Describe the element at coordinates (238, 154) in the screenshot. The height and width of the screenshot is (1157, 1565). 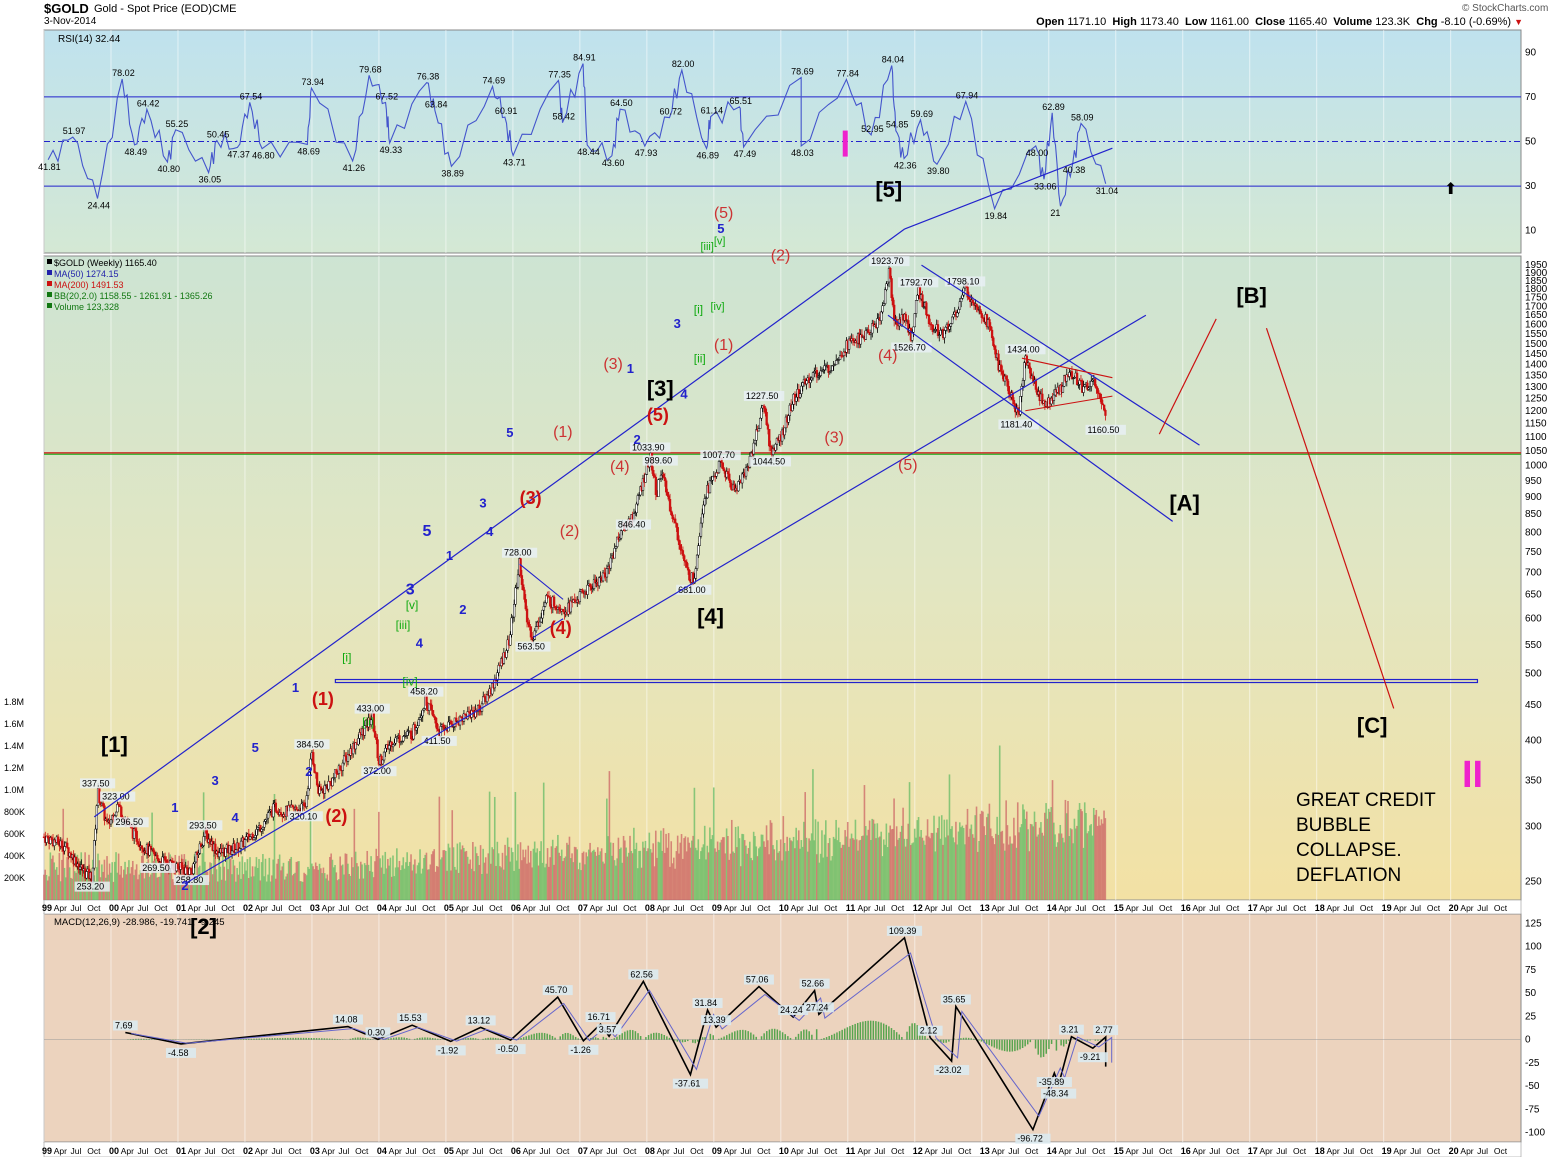
I see `rsi-value-label: 47.37` at that location.